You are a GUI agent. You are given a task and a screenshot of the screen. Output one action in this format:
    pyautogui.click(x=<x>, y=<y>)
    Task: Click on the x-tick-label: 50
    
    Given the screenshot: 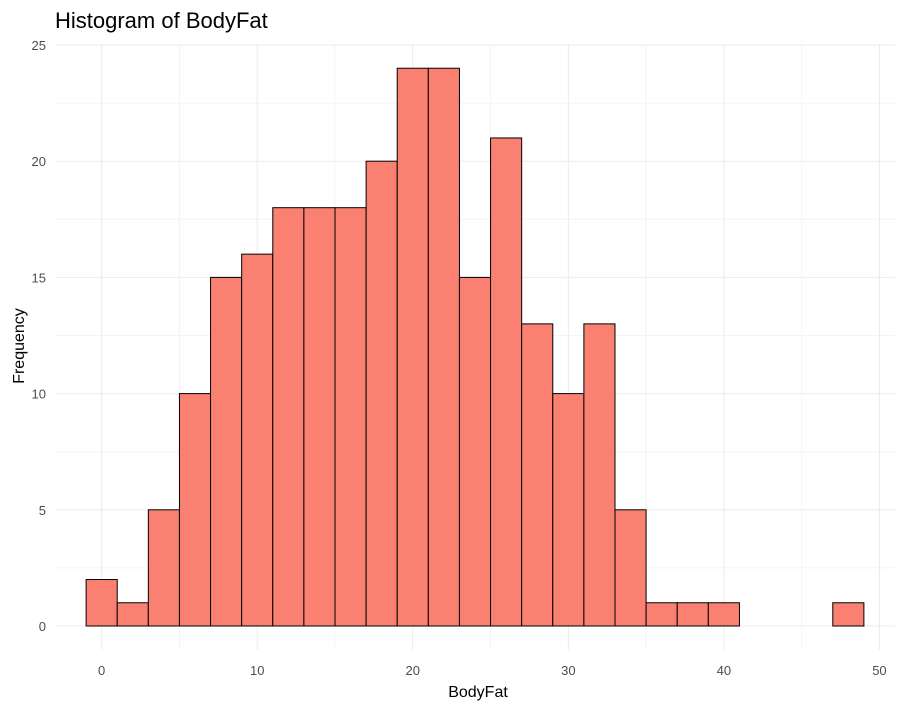 What is the action you would take?
    pyautogui.click(x=879, y=670)
    